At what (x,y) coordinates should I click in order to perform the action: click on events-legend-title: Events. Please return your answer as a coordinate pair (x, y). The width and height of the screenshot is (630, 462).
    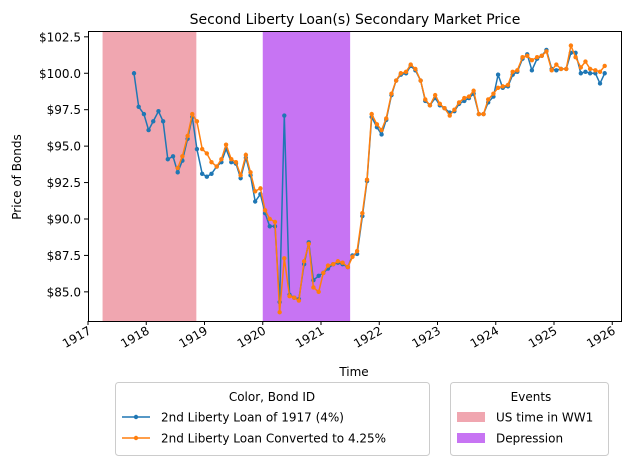
    Looking at the image, I should click on (531, 397).